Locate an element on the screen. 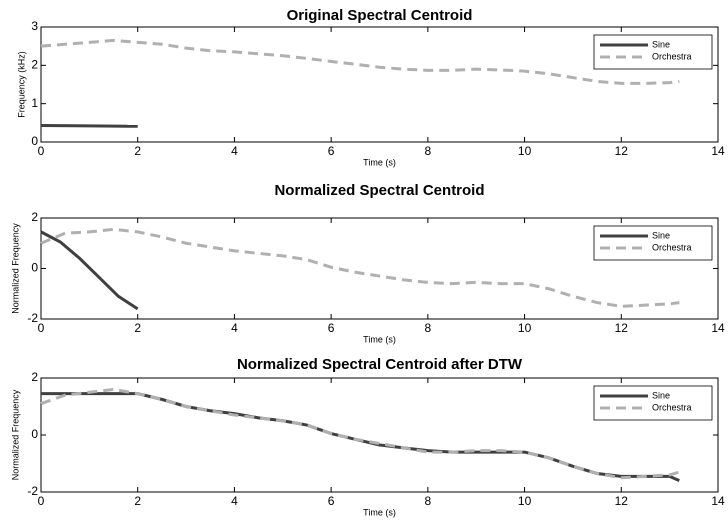 This screenshot has height=529, width=728. chart-title: Normalized Spectral Centroid is located at coordinates (379, 190).